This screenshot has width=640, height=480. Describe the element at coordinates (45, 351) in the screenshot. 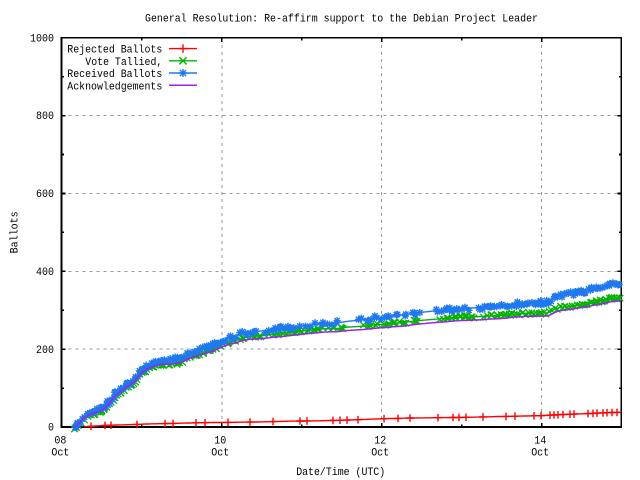

I see `svg-text: 200` at that location.